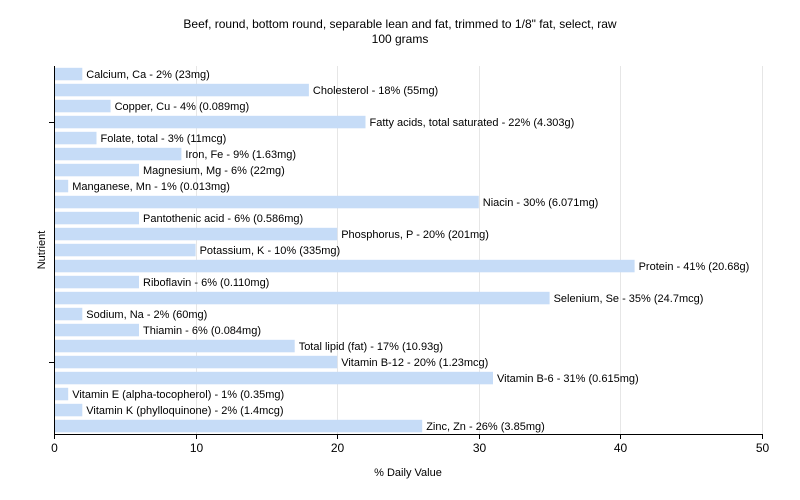 This screenshot has height=500, width=800. What do you see at coordinates (568, 379) in the screenshot?
I see `bar-label: Vitamin B-6 - 31% (0.615mg)` at bounding box center [568, 379].